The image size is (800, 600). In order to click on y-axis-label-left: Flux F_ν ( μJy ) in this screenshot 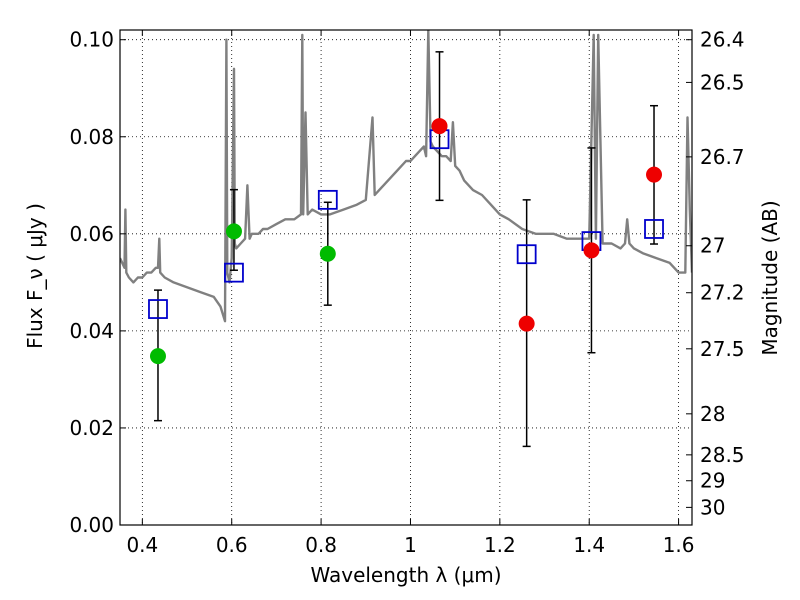, I will do `click(35, 276)`.